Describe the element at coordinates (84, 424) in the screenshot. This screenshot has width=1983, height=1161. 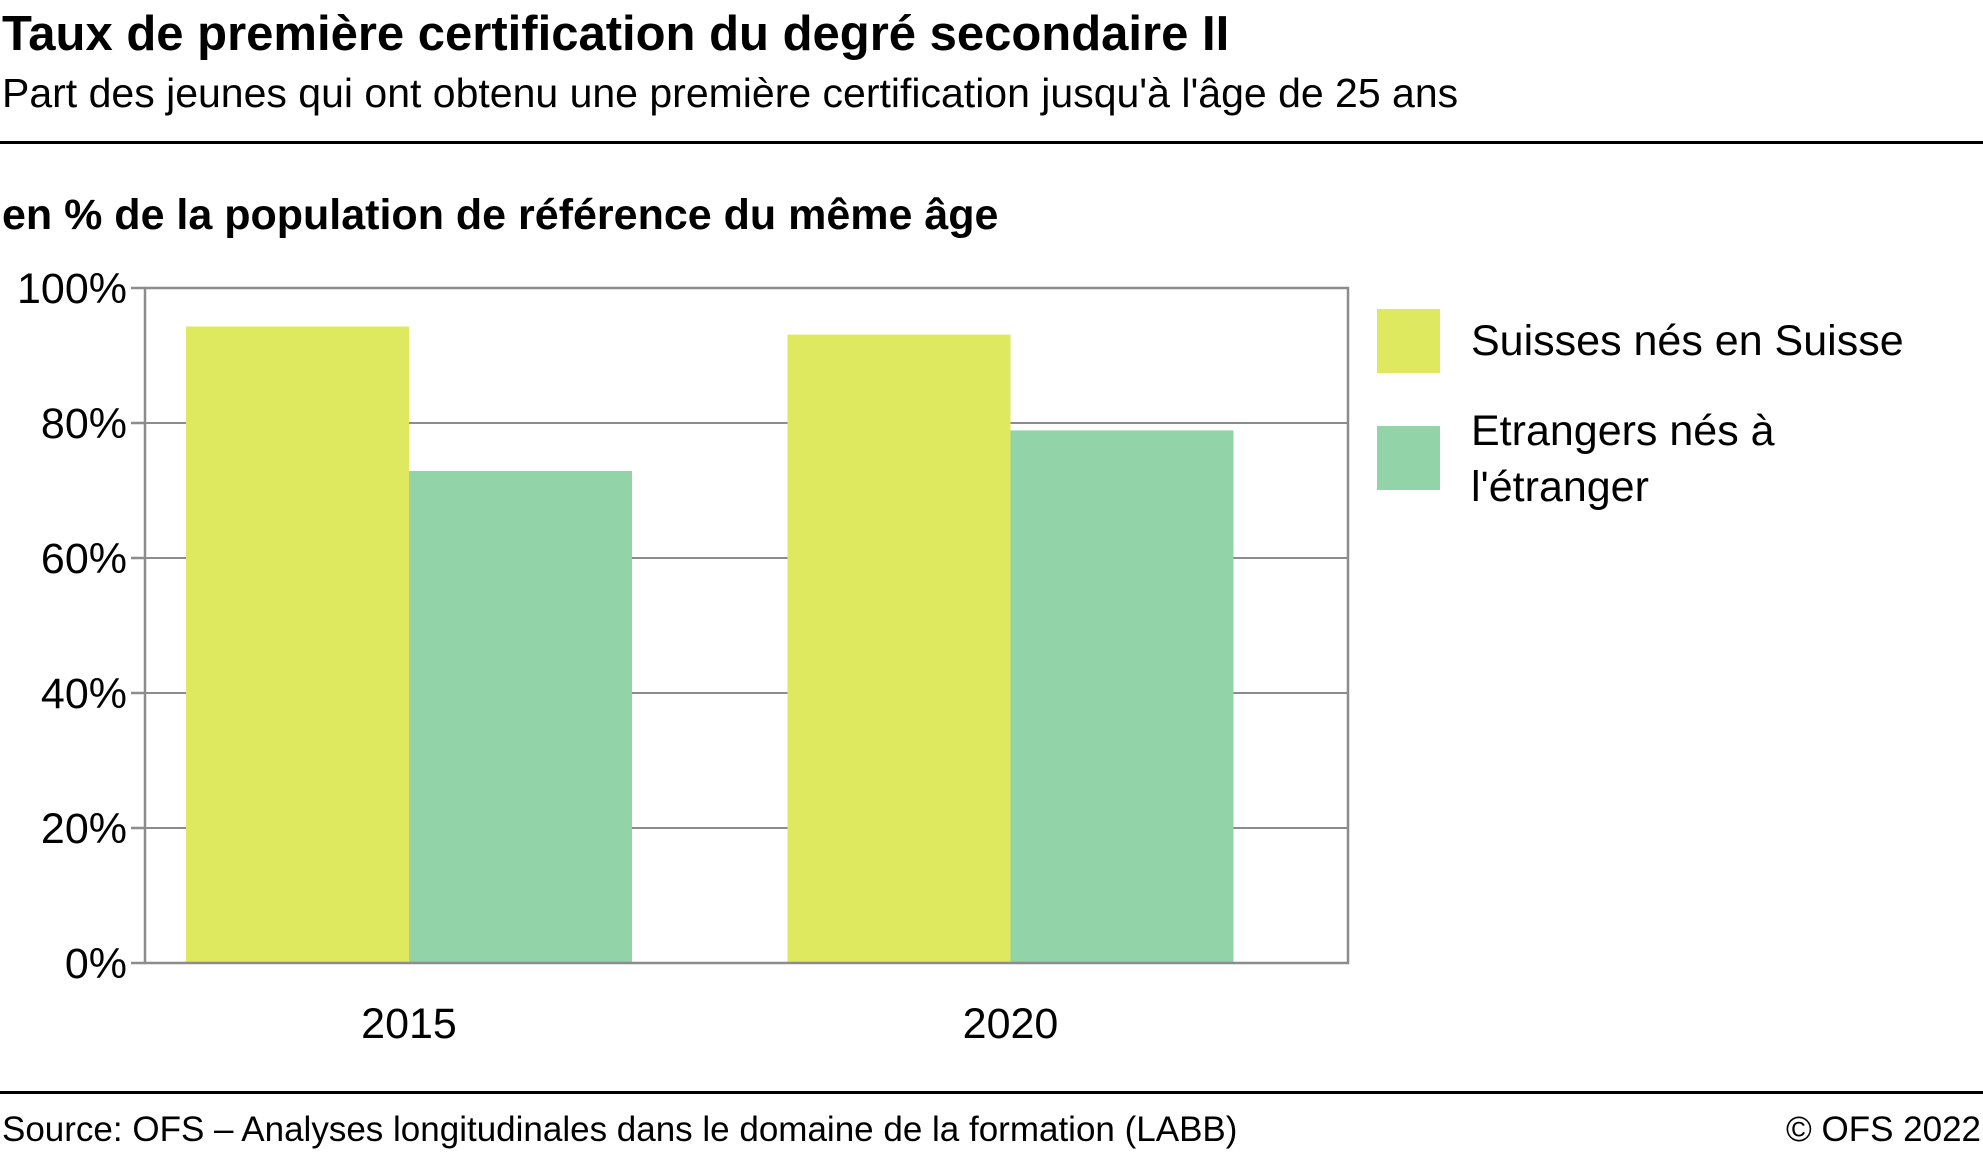
I see `y-tick-label: 80%` at that location.